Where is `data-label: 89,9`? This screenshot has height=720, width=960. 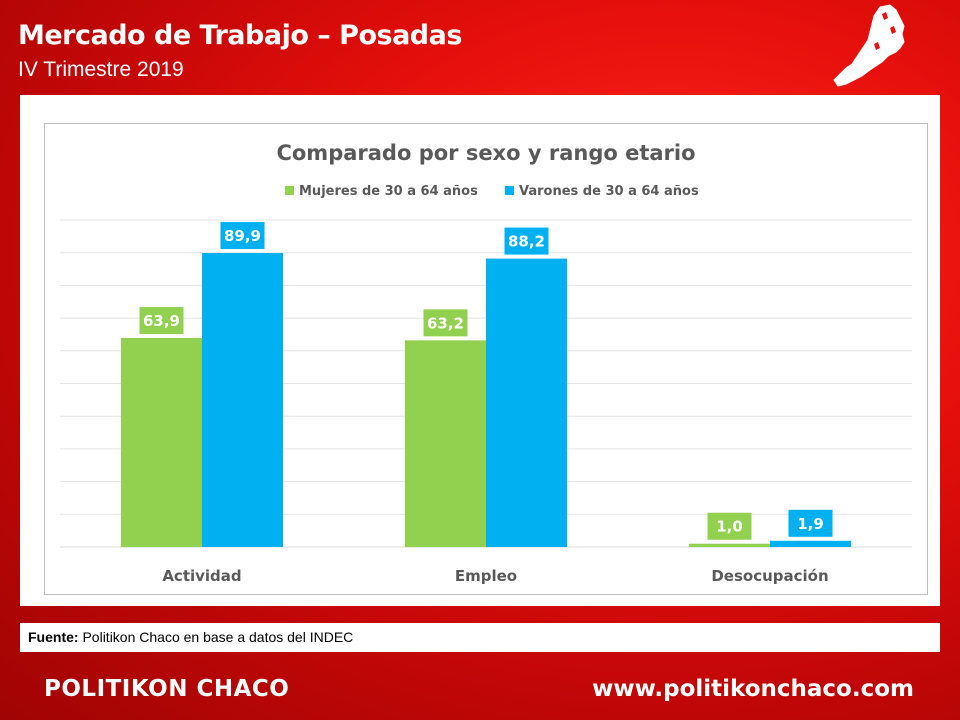
data-label: 89,9 is located at coordinates (242, 236).